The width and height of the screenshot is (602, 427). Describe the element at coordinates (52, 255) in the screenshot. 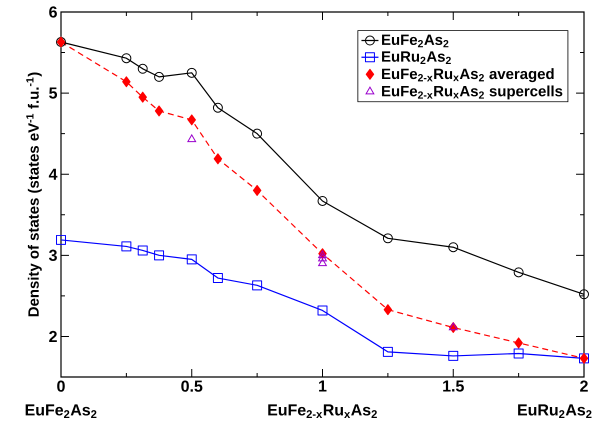

I see `y-tick-label: 3` at that location.